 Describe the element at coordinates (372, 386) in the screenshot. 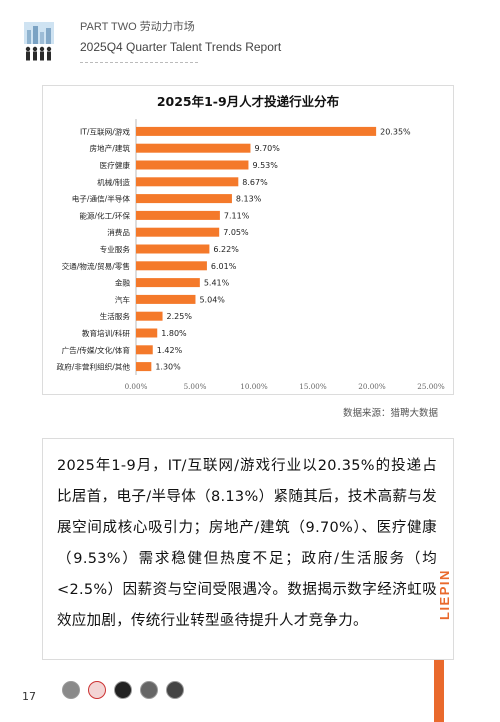

I see `x-tick-label: 20.00%` at that location.